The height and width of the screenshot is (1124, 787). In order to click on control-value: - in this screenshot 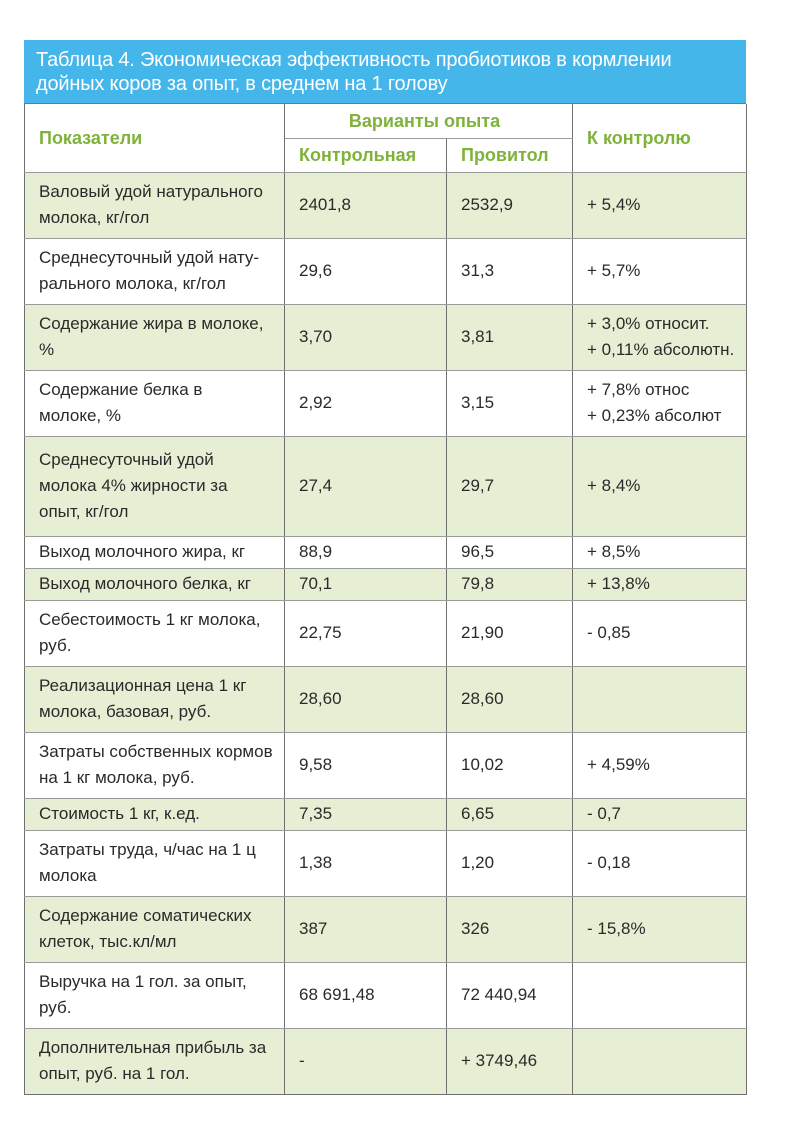, I will do `click(365, 1061)`.